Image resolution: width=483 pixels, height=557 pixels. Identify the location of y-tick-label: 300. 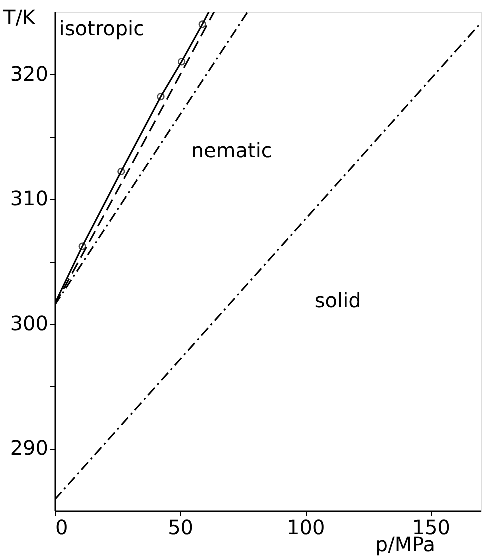
(29, 323).